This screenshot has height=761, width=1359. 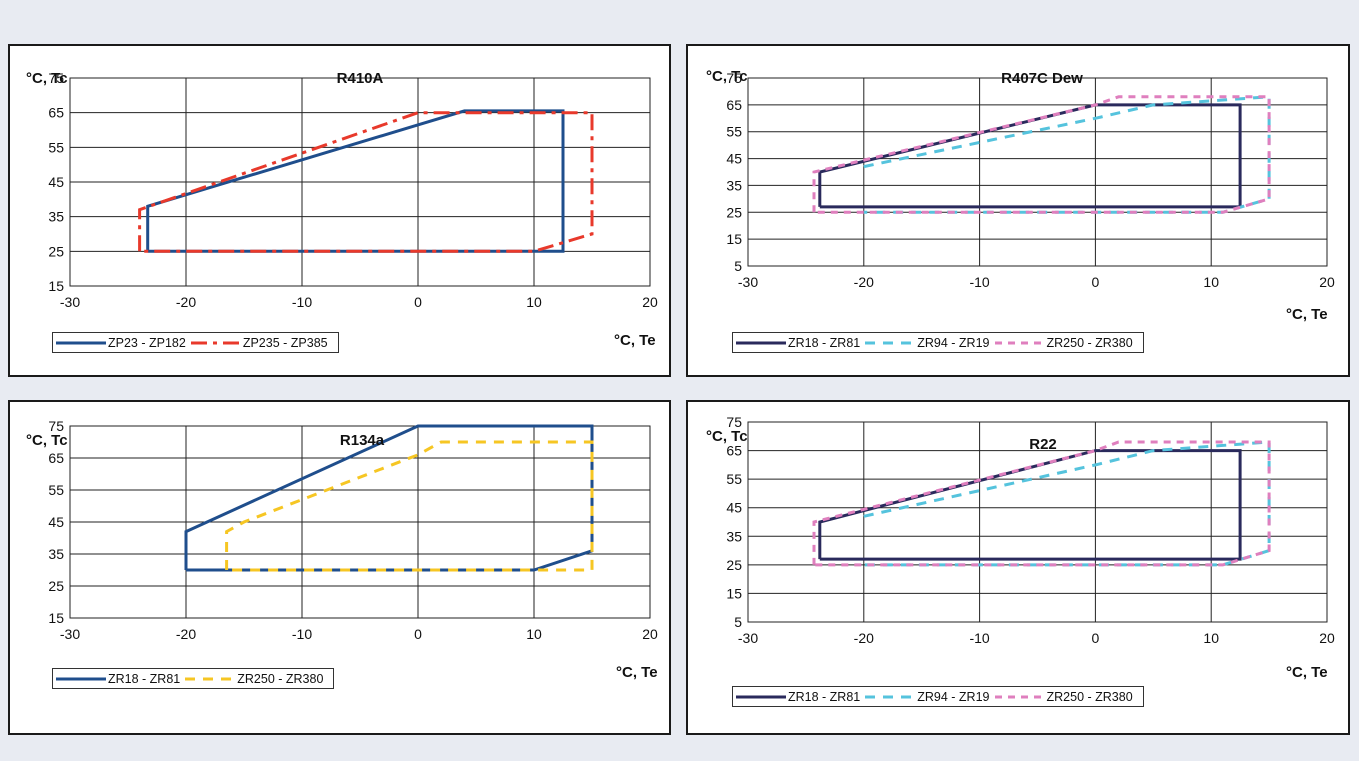 What do you see at coordinates (1043, 444) in the screenshot?
I see `chart-title: R22` at bounding box center [1043, 444].